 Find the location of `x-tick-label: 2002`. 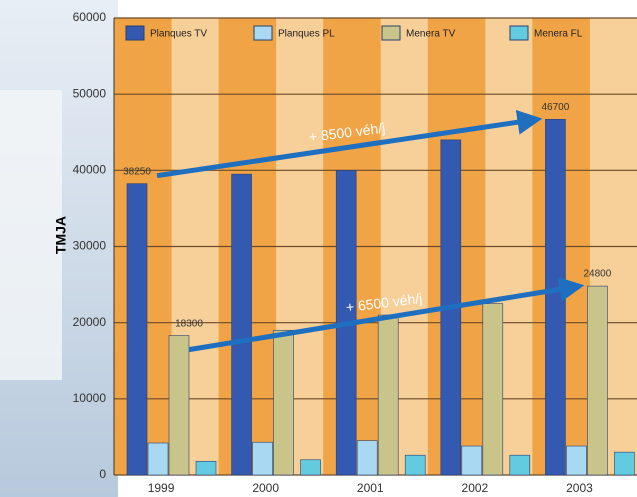

x-tick-label: 2002 is located at coordinates (475, 488).